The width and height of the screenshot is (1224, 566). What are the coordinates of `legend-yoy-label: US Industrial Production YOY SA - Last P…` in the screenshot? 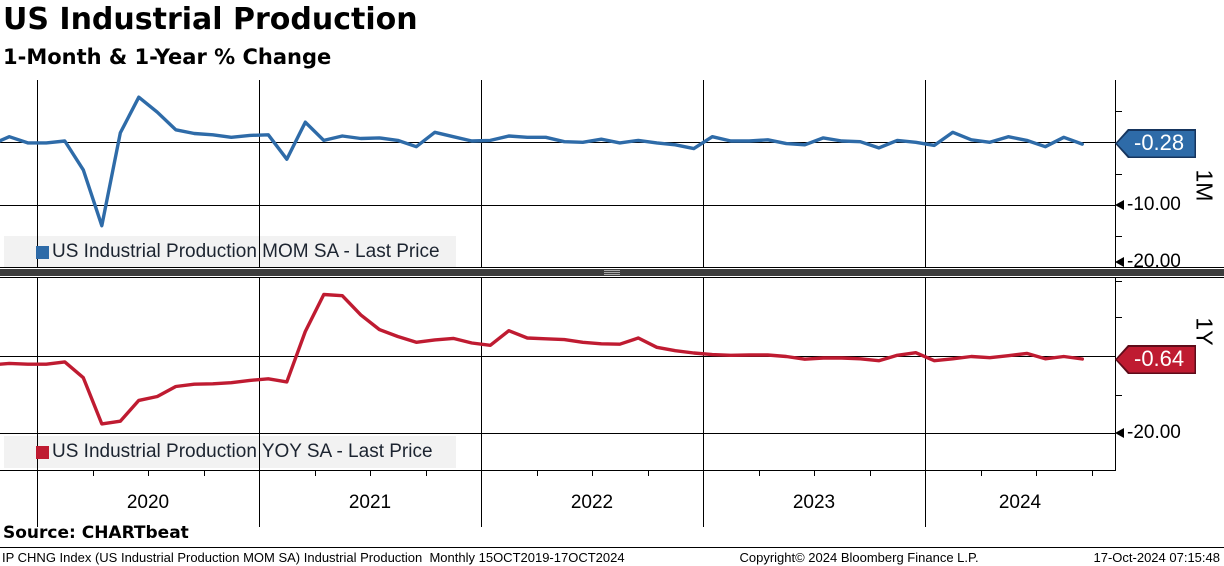 It's located at (242, 451).